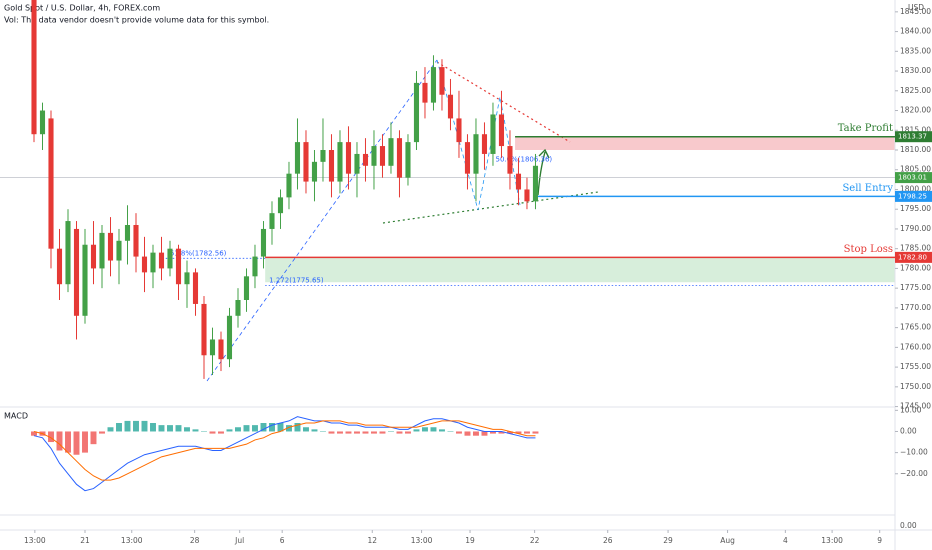 This screenshot has width=932, height=550. What do you see at coordinates (915, 188) in the screenshot?
I see `y-tick-label: 1800.00` at bounding box center [915, 188].